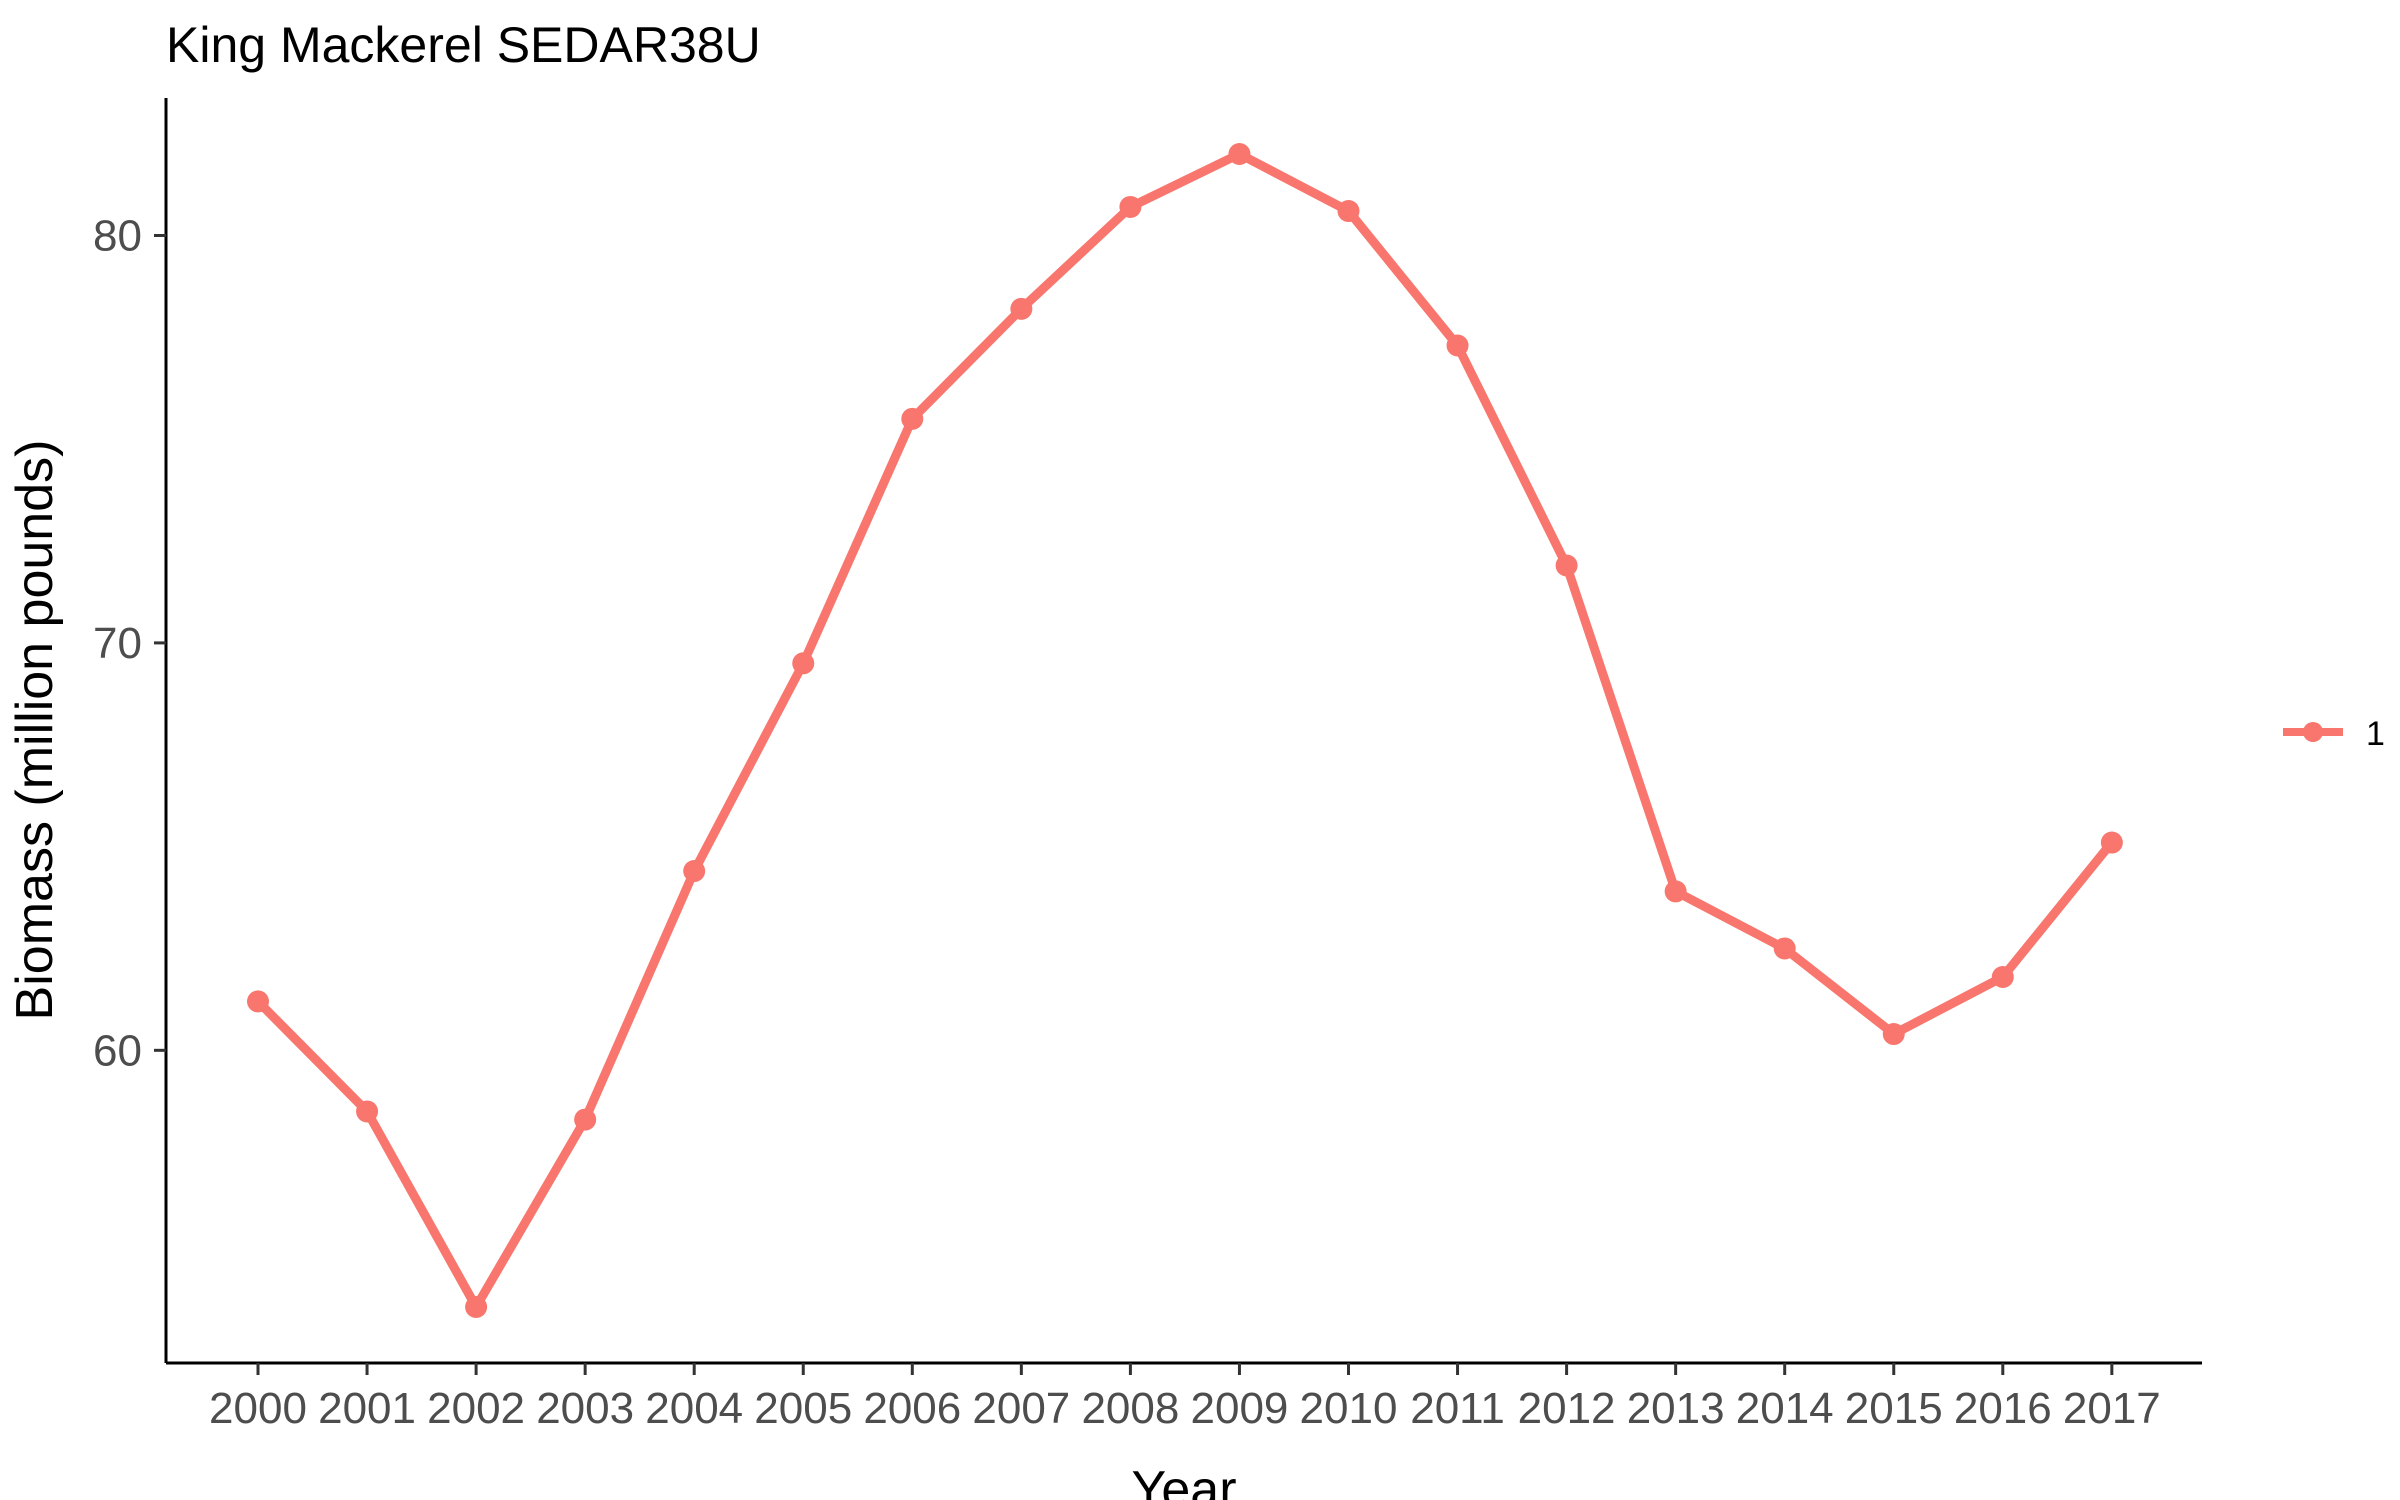 The height and width of the screenshot is (1500, 2400). Describe the element at coordinates (117, 1050) in the screenshot. I see `y-tick-label: 60` at that location.